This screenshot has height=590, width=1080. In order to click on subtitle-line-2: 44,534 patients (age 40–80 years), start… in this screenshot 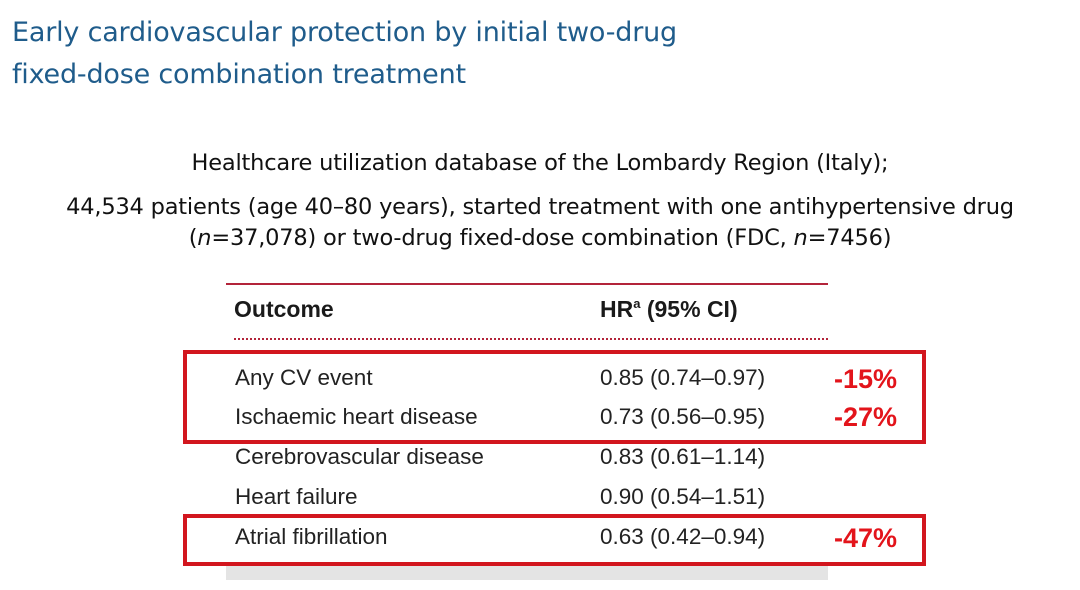, I will do `click(540, 207)`.